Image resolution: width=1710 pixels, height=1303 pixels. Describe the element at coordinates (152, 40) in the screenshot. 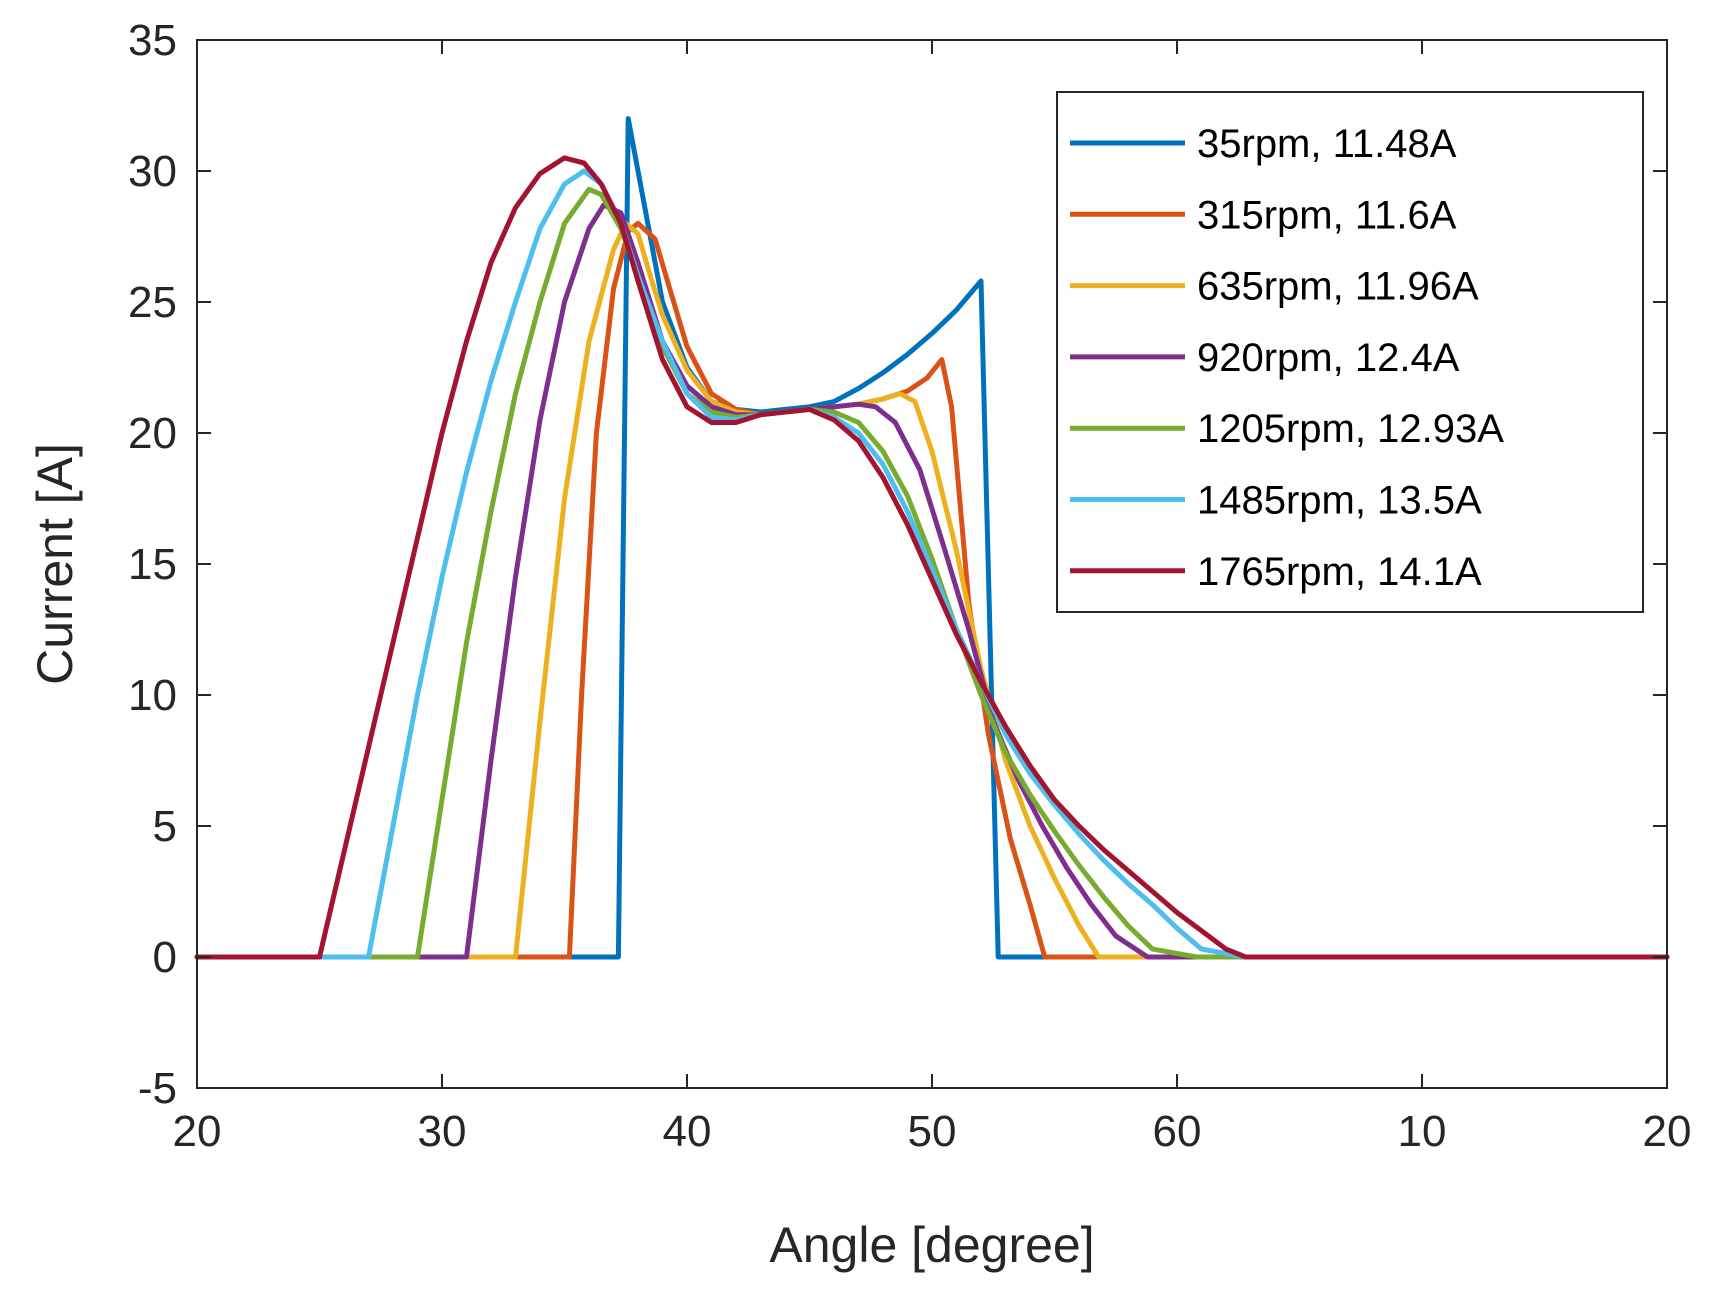

I see `y-tick-label: 35` at that location.